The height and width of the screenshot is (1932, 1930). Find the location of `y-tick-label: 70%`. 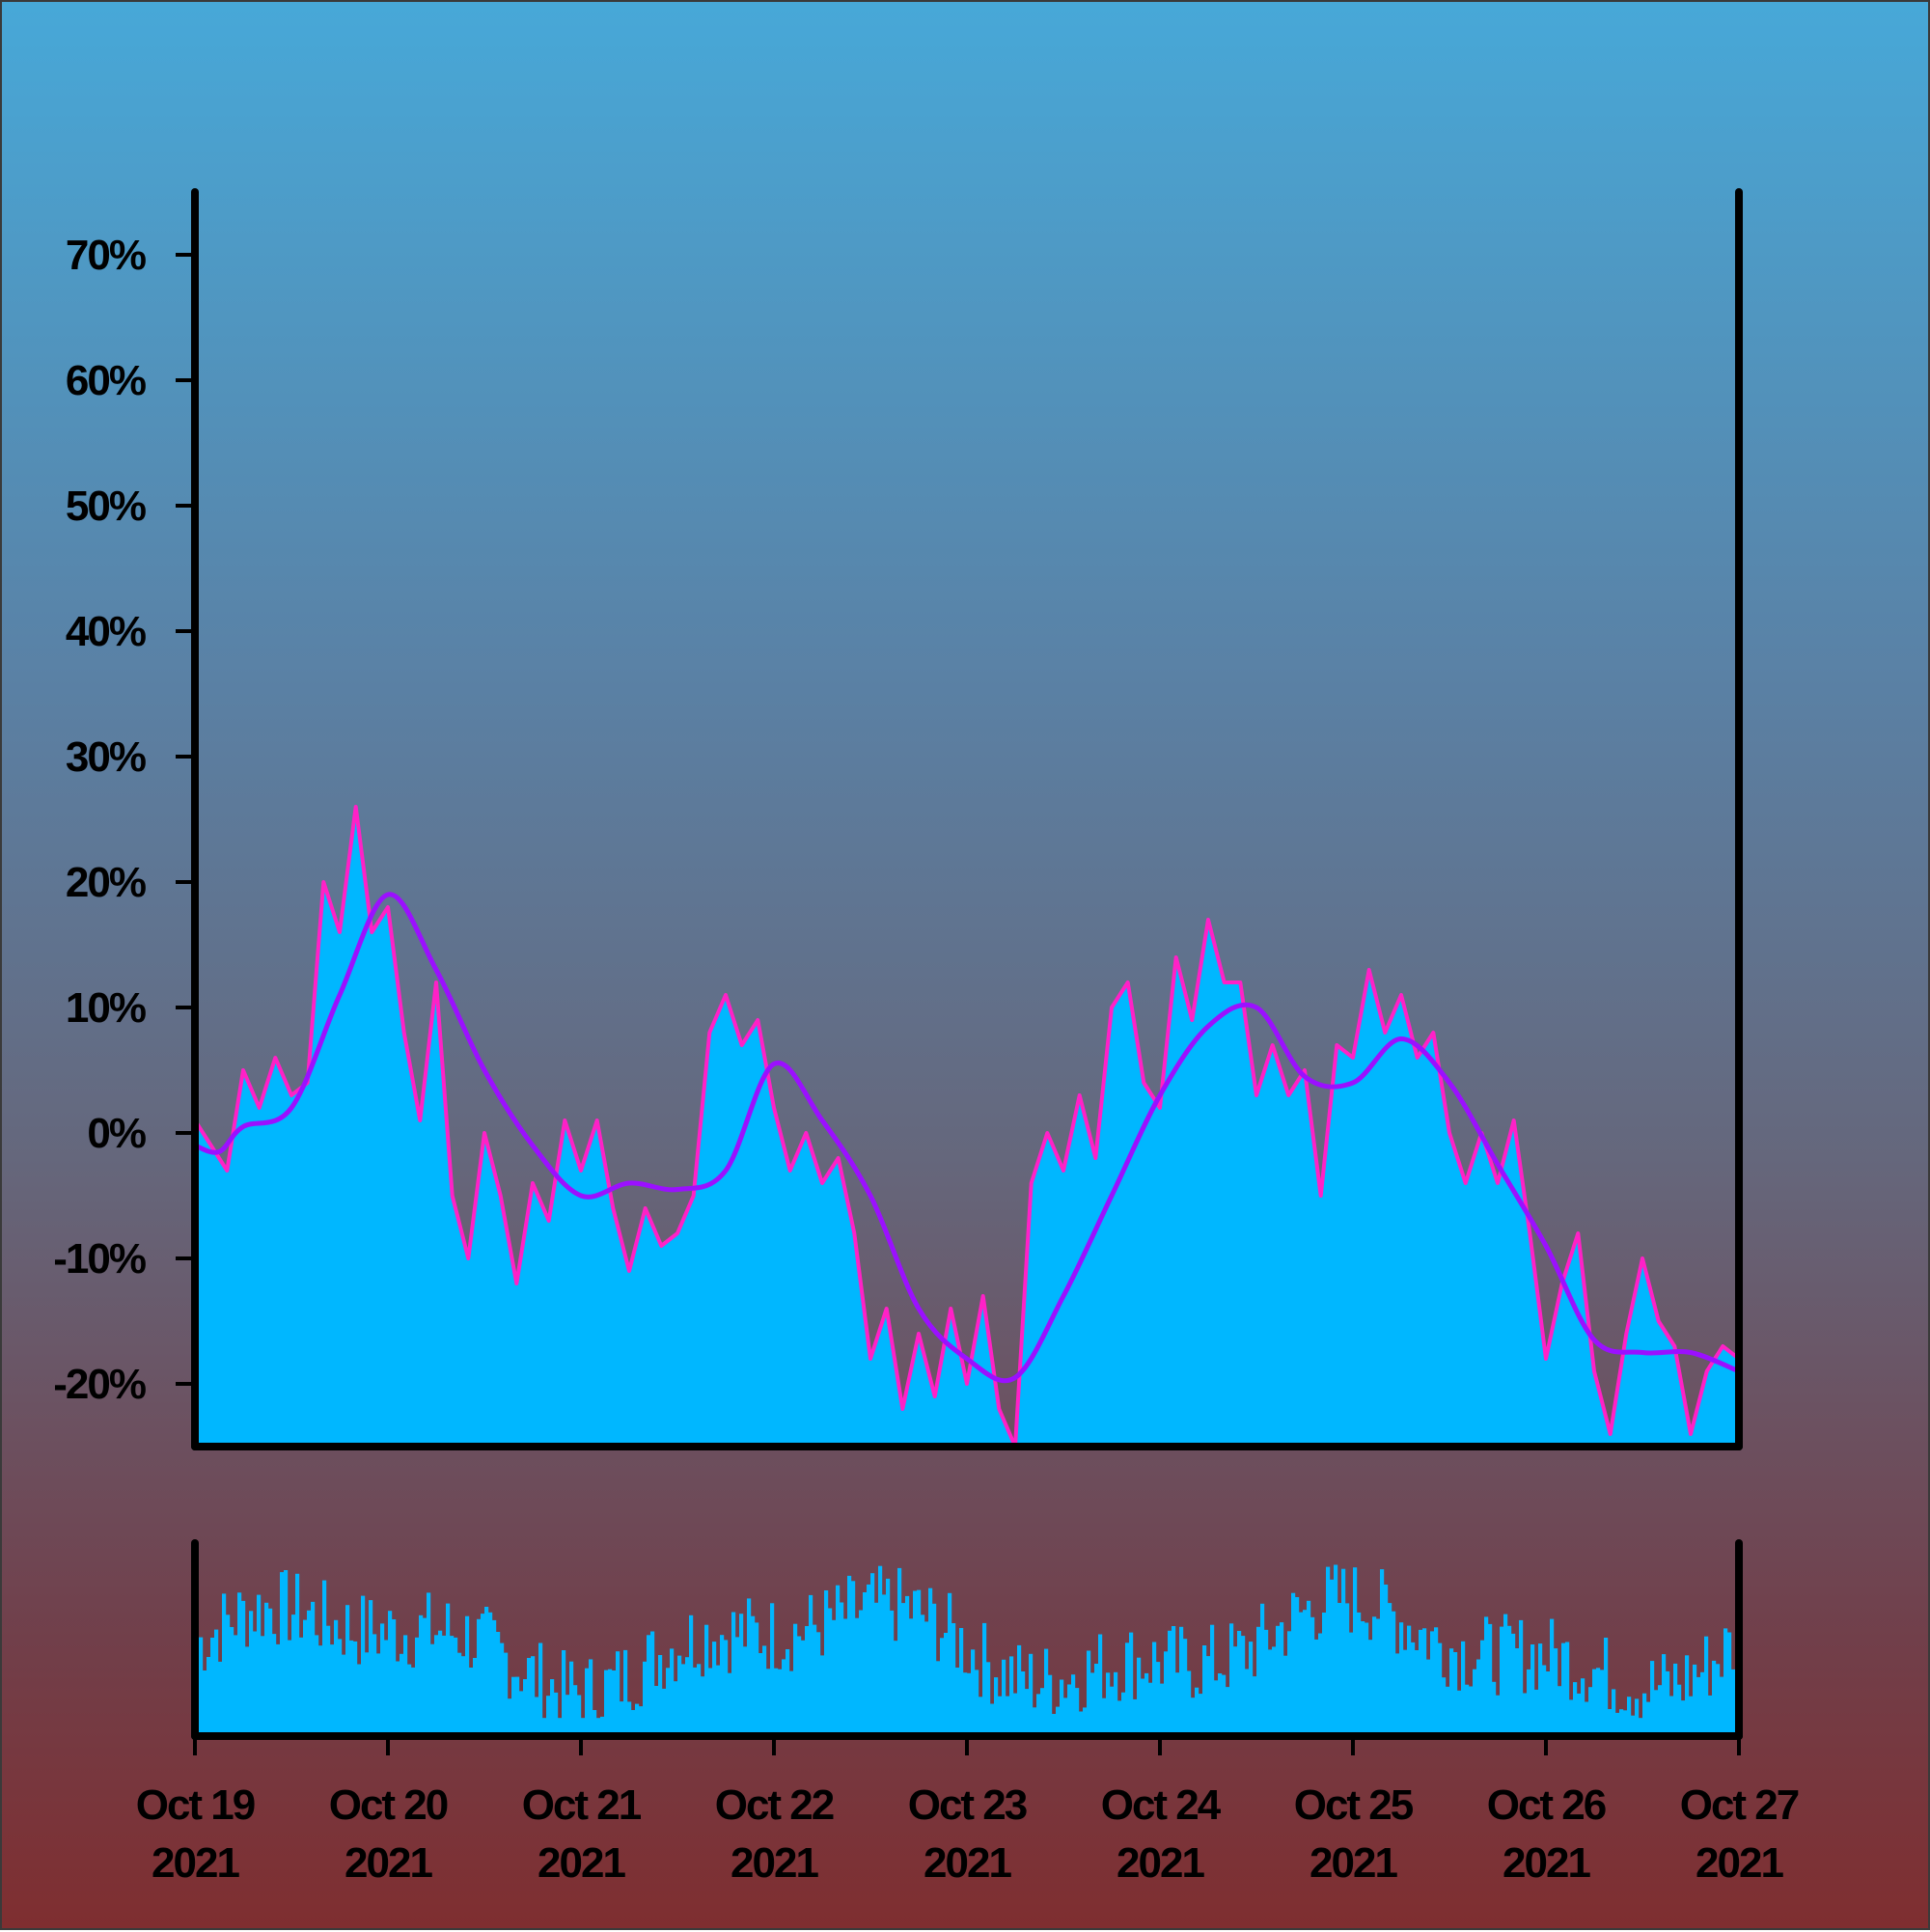

y-tick-label: 70% is located at coordinates (106, 255).